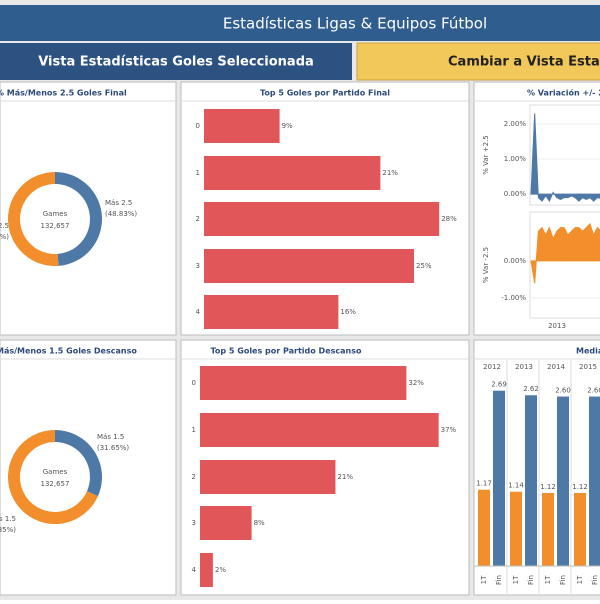 The image size is (600, 604). Describe the element at coordinates (68, 351) in the screenshot. I see `panel-title: Más/Menos 1.5 Goles Descanso` at that location.